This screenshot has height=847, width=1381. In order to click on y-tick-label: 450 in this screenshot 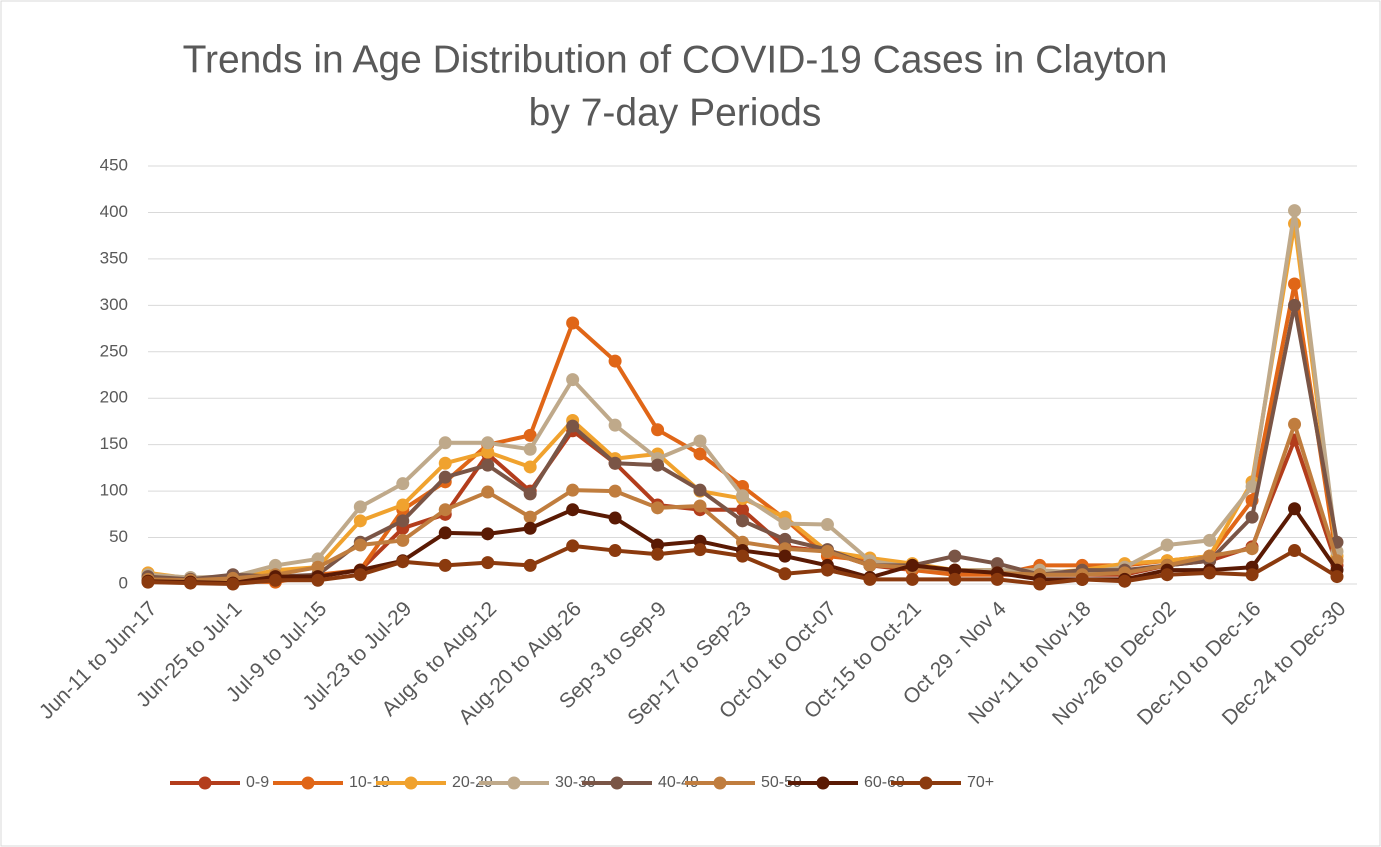, I will do `click(114, 164)`.